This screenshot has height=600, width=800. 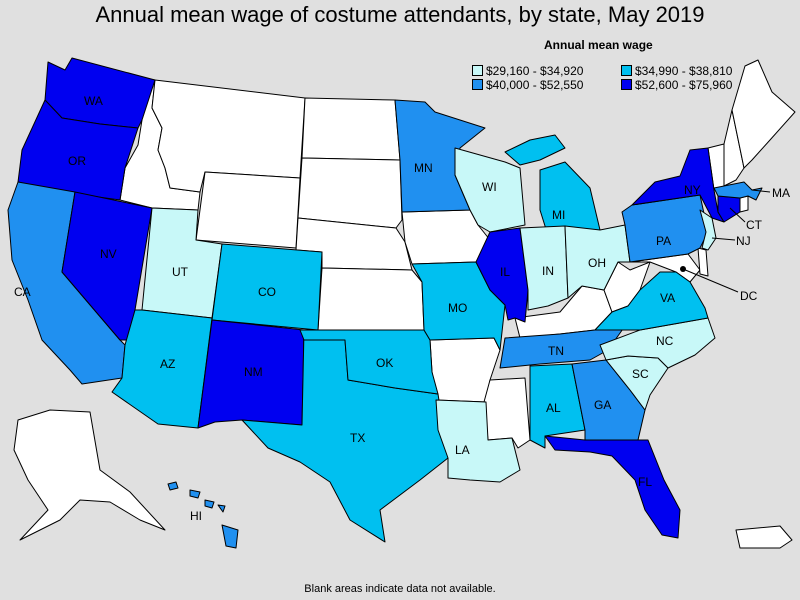 I want to click on label-IL: IL, so click(x=505, y=272).